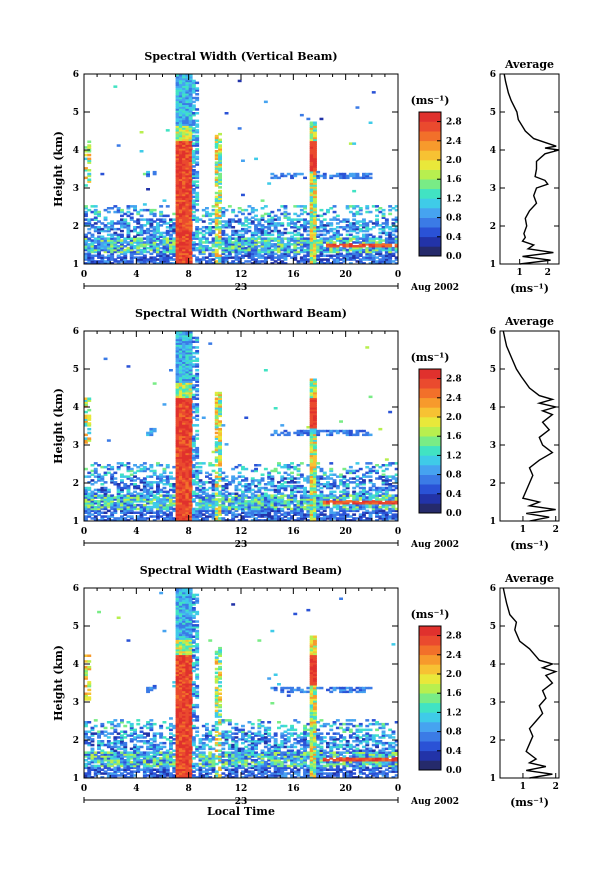 The image size is (611, 875). What do you see at coordinates (434, 288) in the screenshot?
I see `date-label: Aug 2002` at bounding box center [434, 288].